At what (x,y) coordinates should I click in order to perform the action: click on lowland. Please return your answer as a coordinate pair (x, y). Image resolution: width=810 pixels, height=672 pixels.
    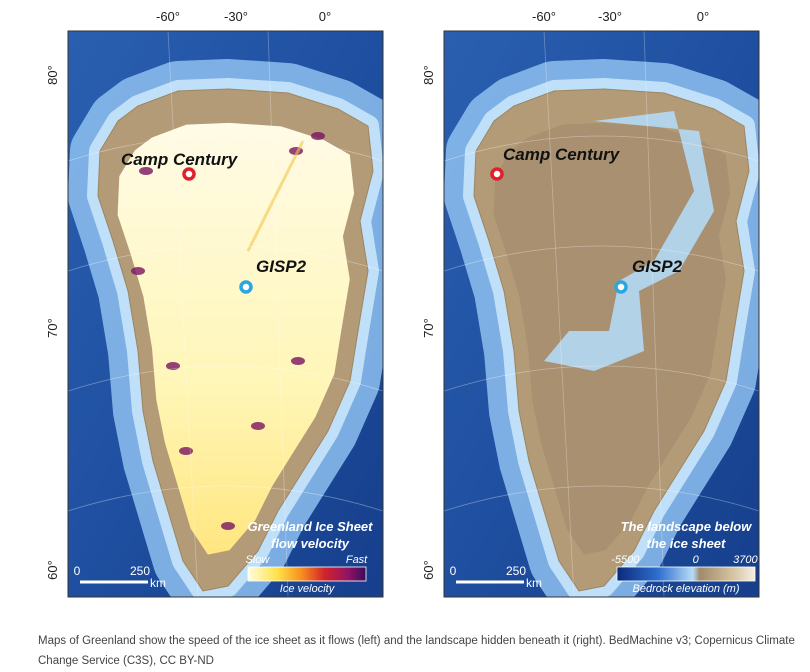
    Looking at the image, I should click on (629, 241).